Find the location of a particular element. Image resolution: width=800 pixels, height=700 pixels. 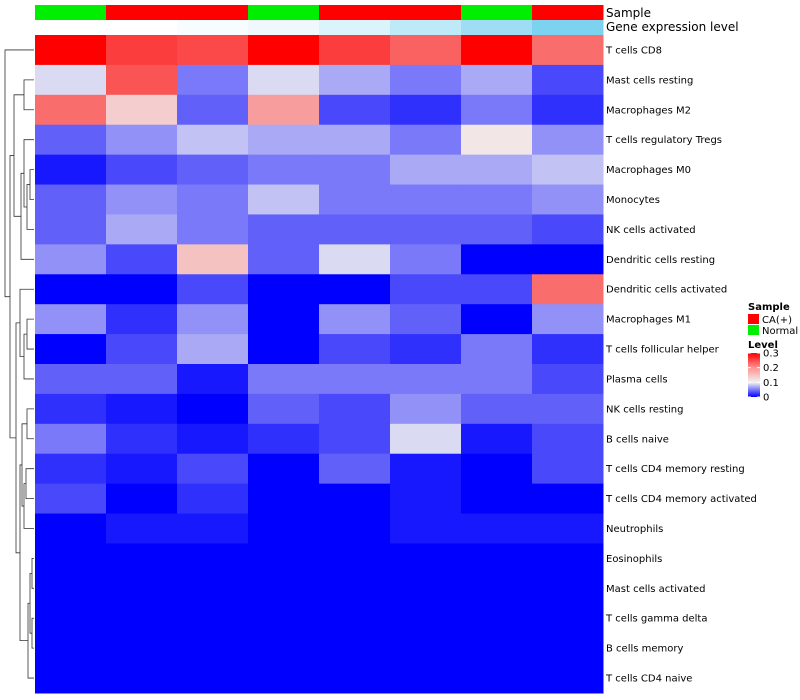

sample-annotation-label: Sample is located at coordinates (628, 13).